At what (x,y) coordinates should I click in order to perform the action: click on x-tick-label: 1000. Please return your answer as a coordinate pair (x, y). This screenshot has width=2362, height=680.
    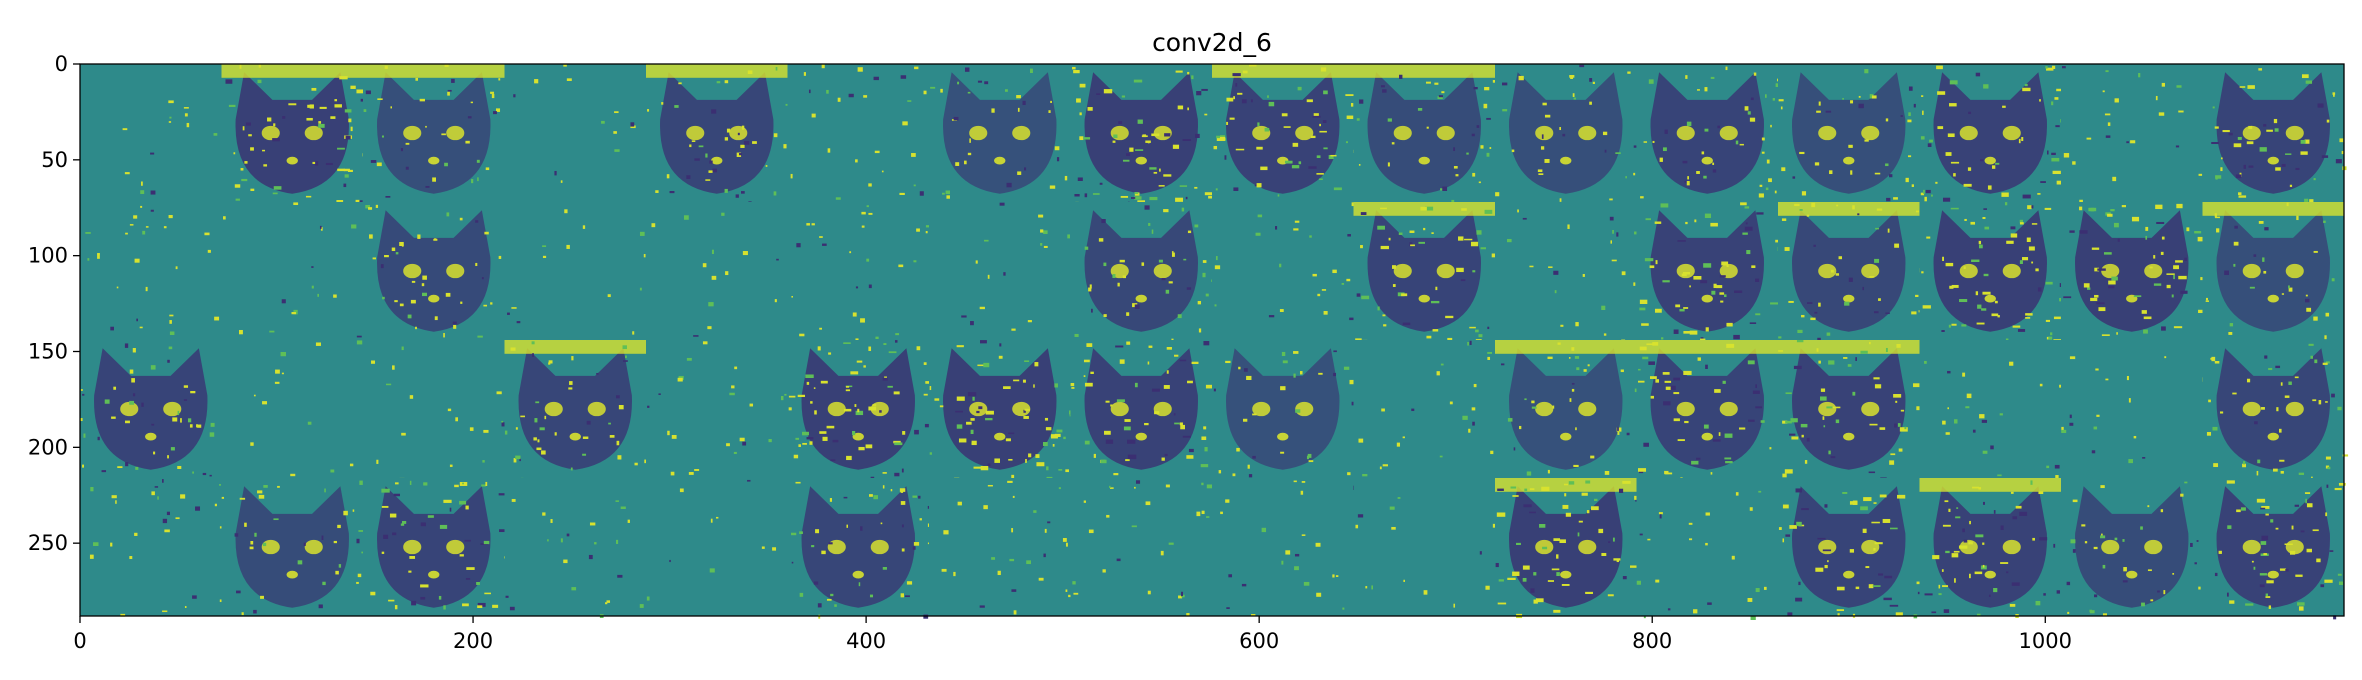
    Looking at the image, I should click on (2045, 641).